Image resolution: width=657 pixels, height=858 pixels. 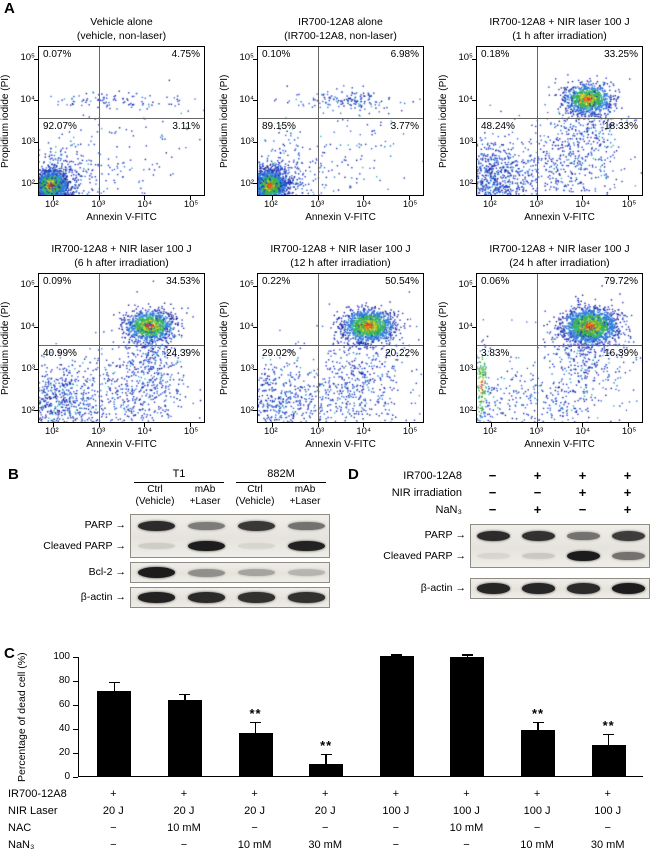 What do you see at coordinates (559, 262) in the screenshot?
I see `flow-plot-title-line2: (24 h after irradiation)` at bounding box center [559, 262].